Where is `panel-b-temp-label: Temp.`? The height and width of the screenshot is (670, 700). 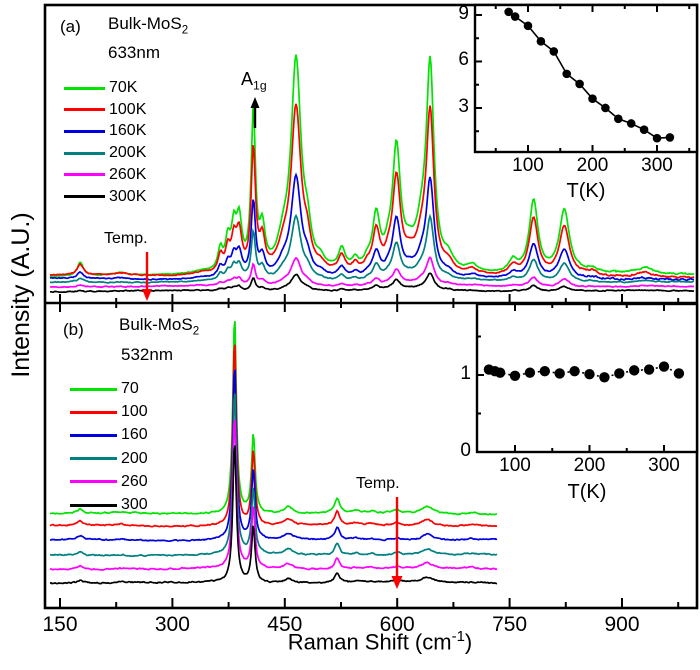
panel-b-temp-label: Temp. is located at coordinates (378, 483).